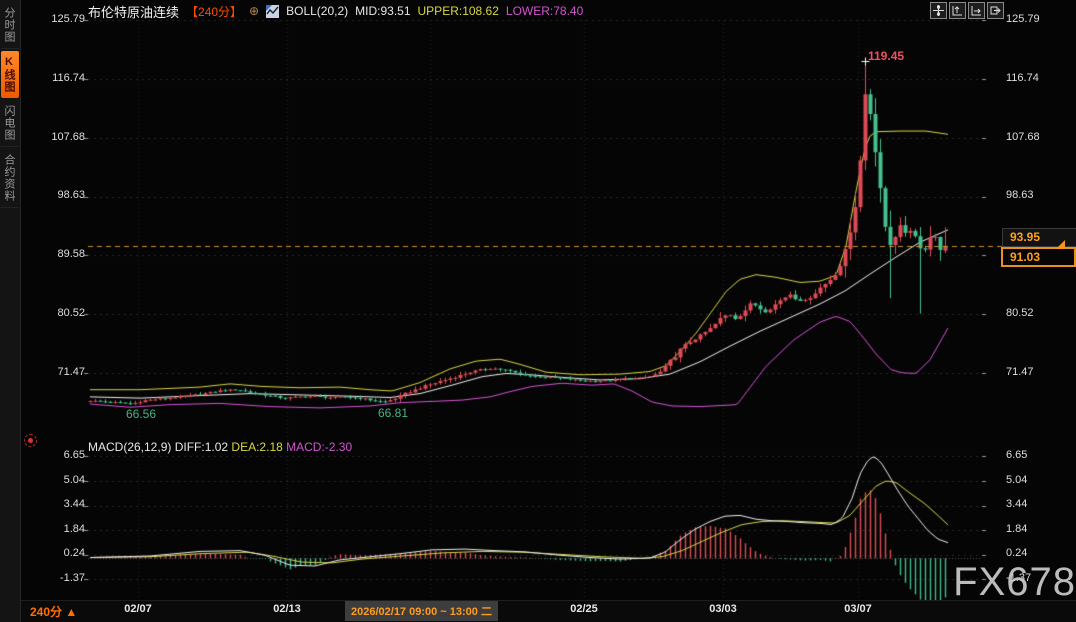 Image resolution: width=1076 pixels, height=622 pixels. I want to click on sidebar-tab-lightning-chart: 闪电图, so click(10, 123).